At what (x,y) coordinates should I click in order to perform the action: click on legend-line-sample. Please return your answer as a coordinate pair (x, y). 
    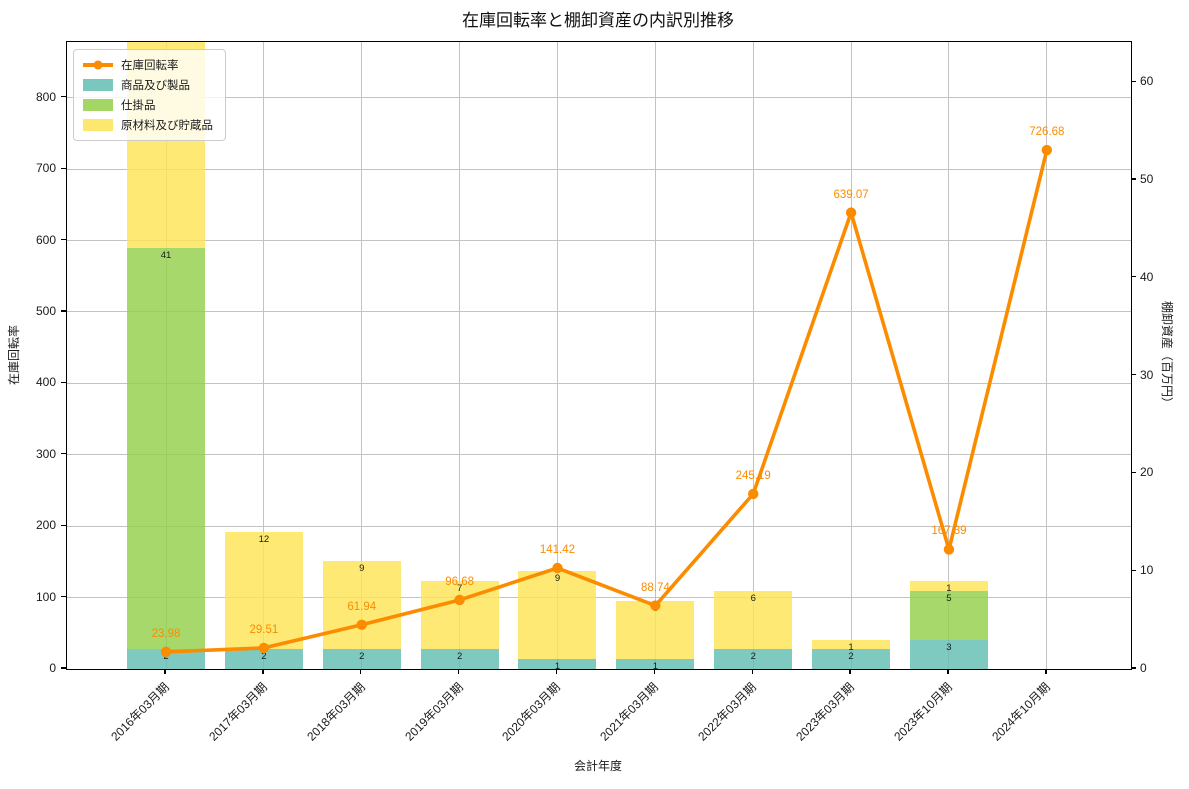
    Looking at the image, I should click on (98, 65).